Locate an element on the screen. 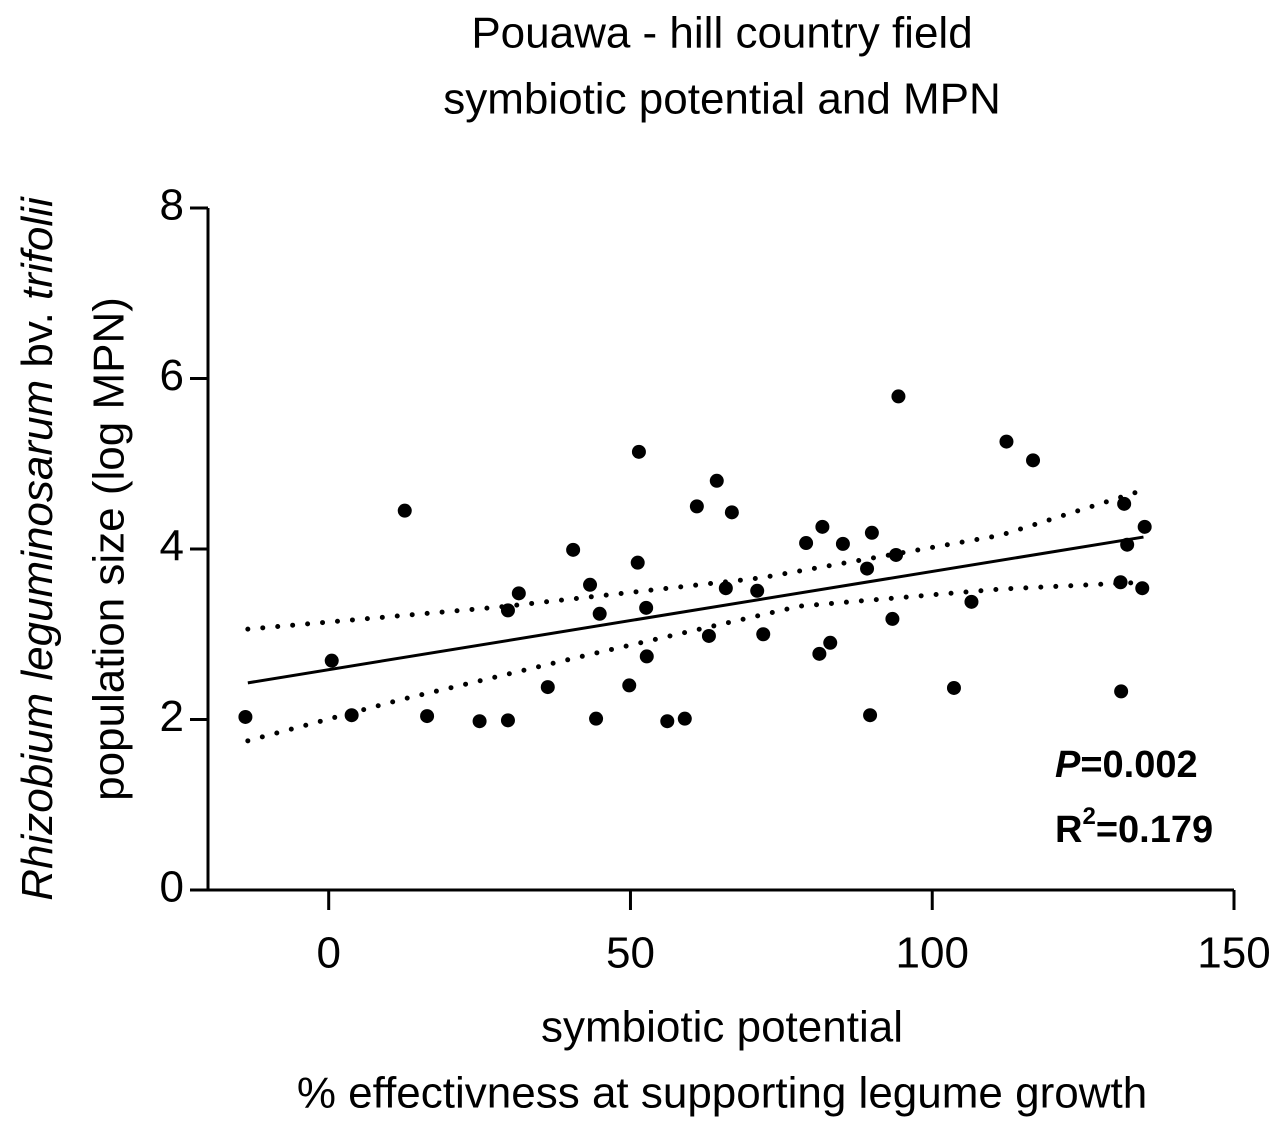  regression-line is located at coordinates (695, 610).